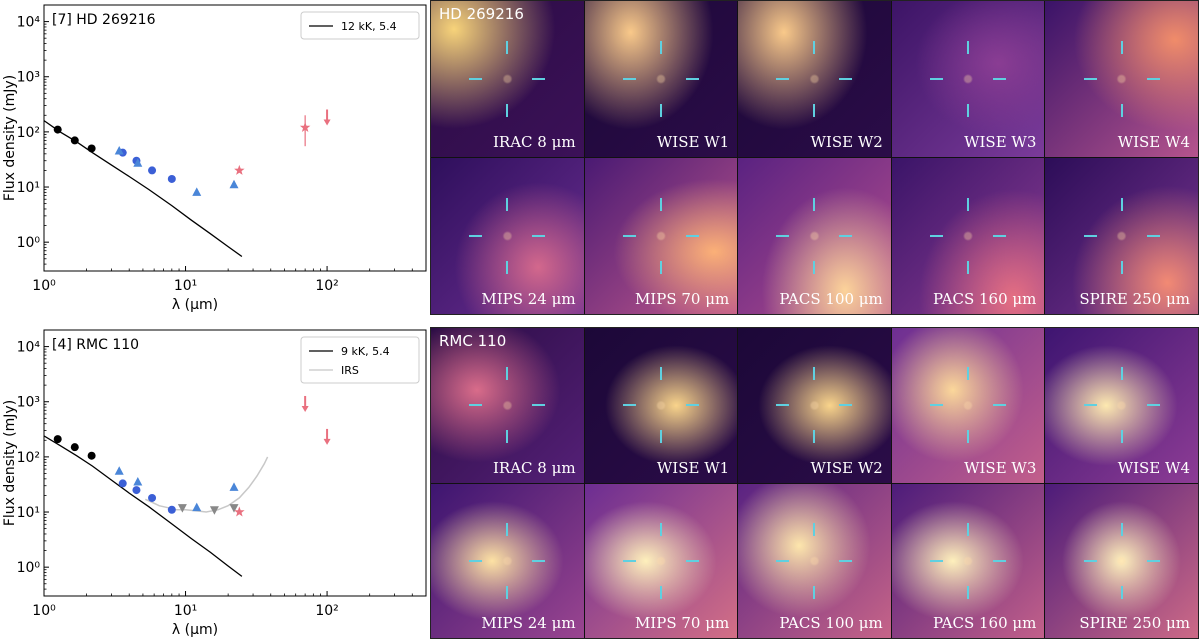 The image size is (1200, 641). Describe the element at coordinates (682, 299) in the screenshot. I see `tile-label: MIPS 70 μm` at that location.